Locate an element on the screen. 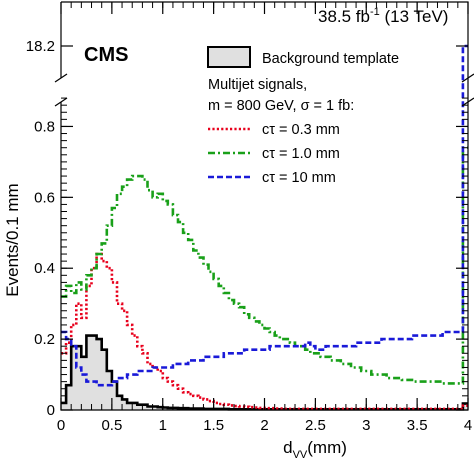  x-tick-label-4: 2 is located at coordinates (264, 425).